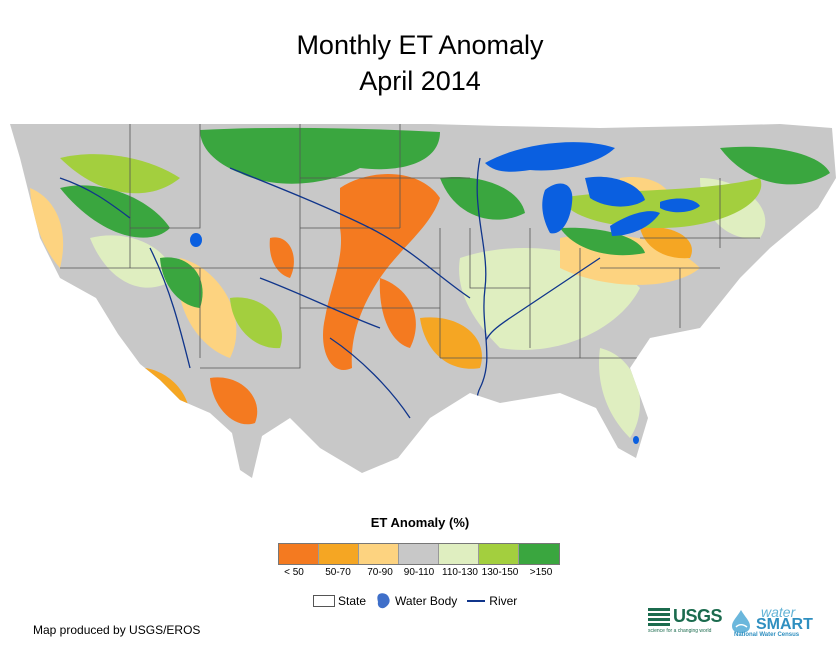 The height and width of the screenshot is (660, 840). What do you see at coordinates (680, 631) in the screenshot?
I see `usgs-tagline: science for a changing world` at bounding box center [680, 631].